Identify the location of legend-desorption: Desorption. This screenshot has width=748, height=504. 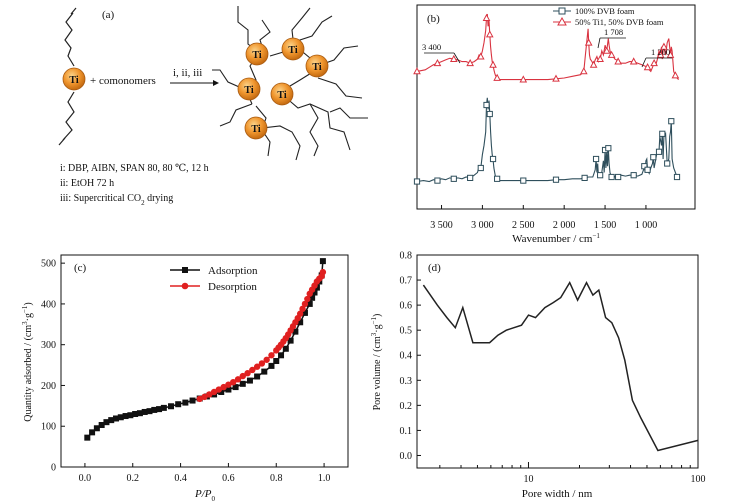
(232, 287).